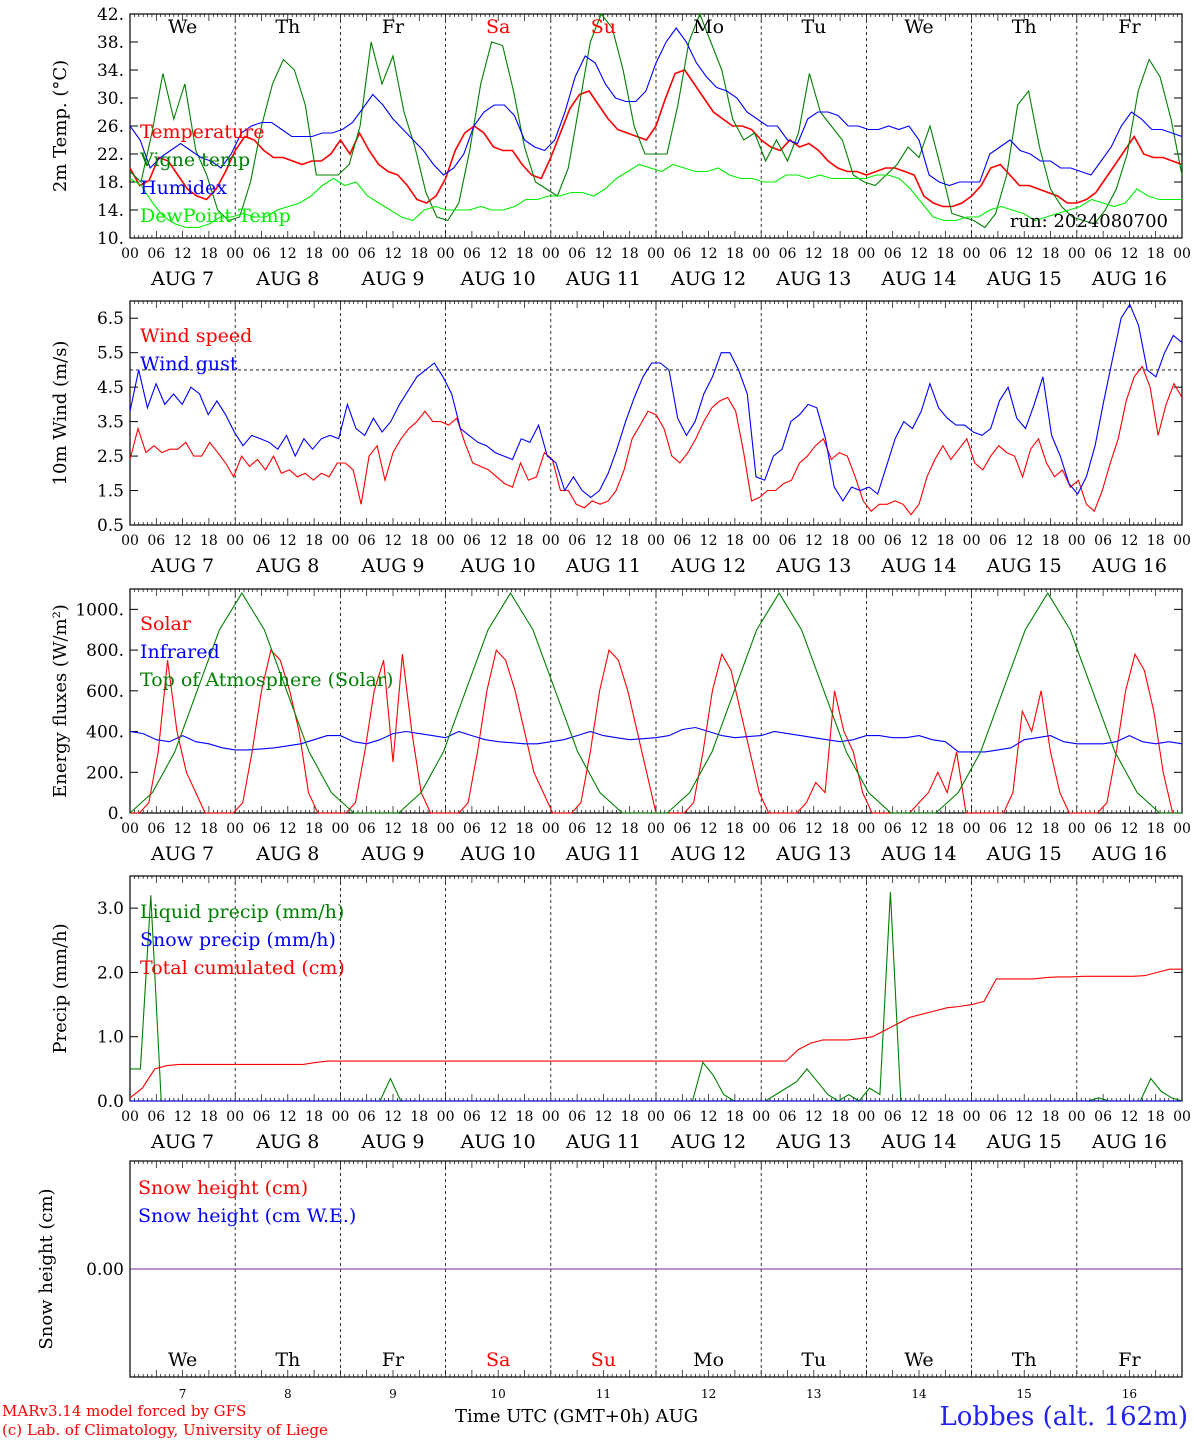 This screenshot has height=1440, width=1194. I want to click on y-tick-label: 3.0, so click(110, 909).